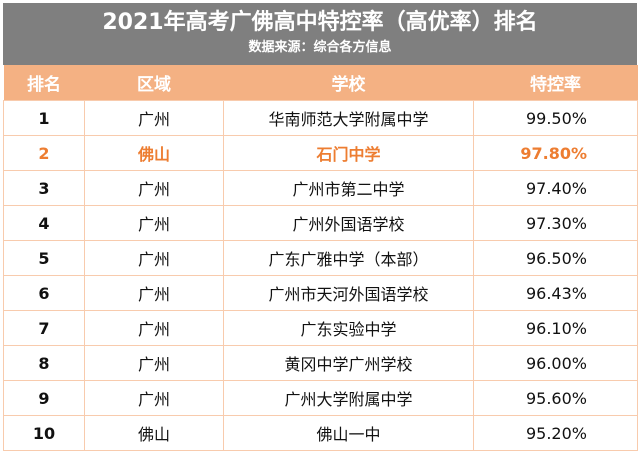 Image resolution: width=640 pixels, height=459 pixels. I want to click on page-title: 2021年高考广佛高中特控率（高优率）排名, so click(320, 22).